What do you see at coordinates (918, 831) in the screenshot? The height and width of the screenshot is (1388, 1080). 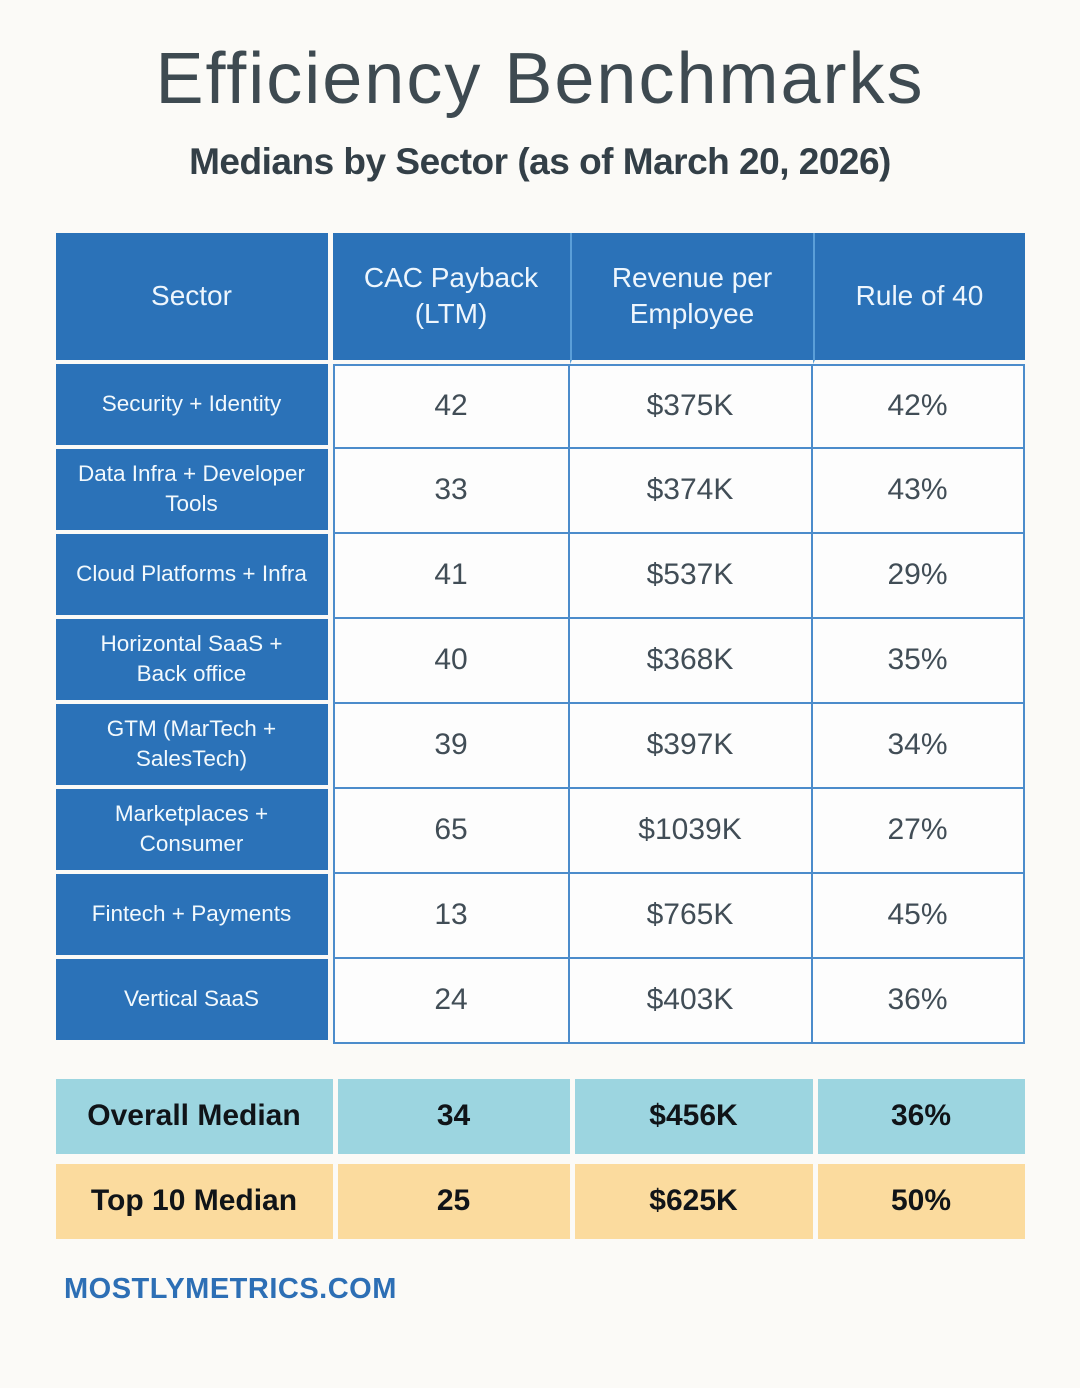 I see `rule40-value: 27%` at bounding box center [918, 831].